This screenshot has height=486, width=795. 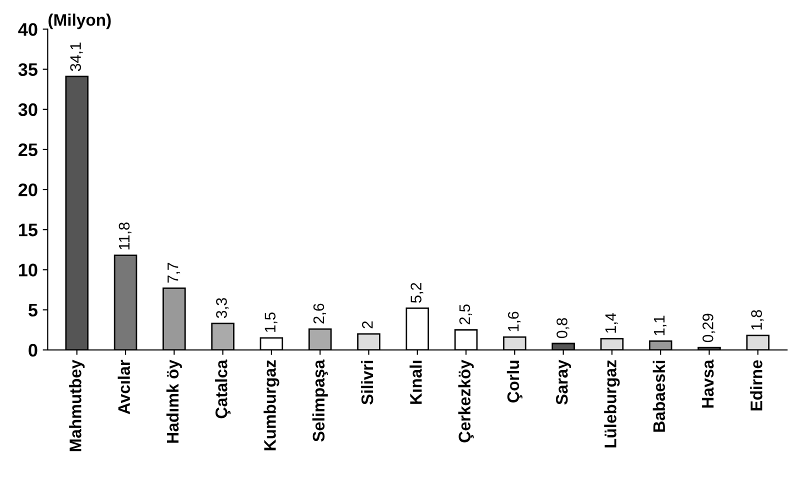 I want to click on data-label: 1,8, so click(x=757, y=320).